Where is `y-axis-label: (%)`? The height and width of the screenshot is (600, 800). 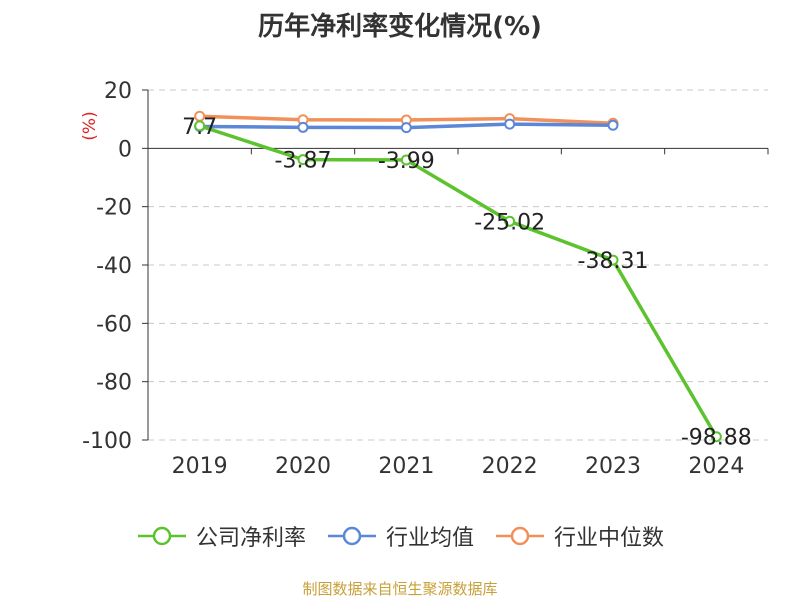 y-axis-label: (%) is located at coordinates (90, 125).